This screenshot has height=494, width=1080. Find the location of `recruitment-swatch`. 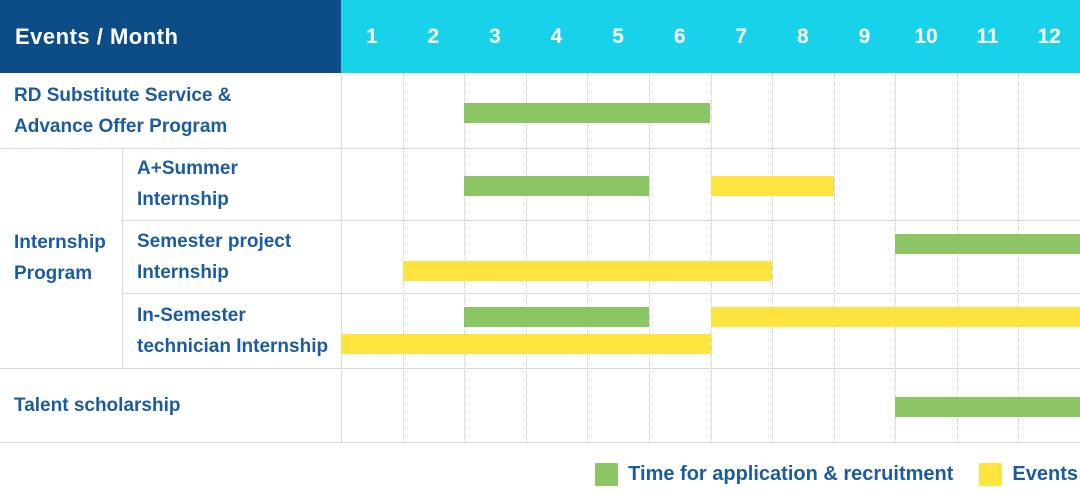

recruitment-swatch is located at coordinates (607, 474).